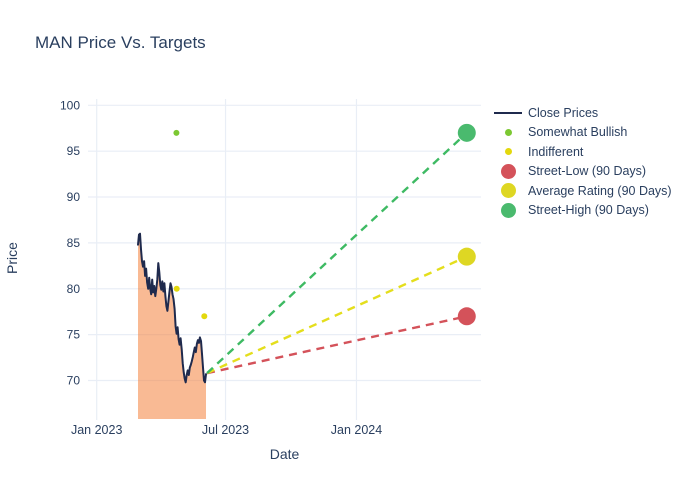  What do you see at coordinates (74, 243) in the screenshot?
I see `y-tick-label: 85` at bounding box center [74, 243].